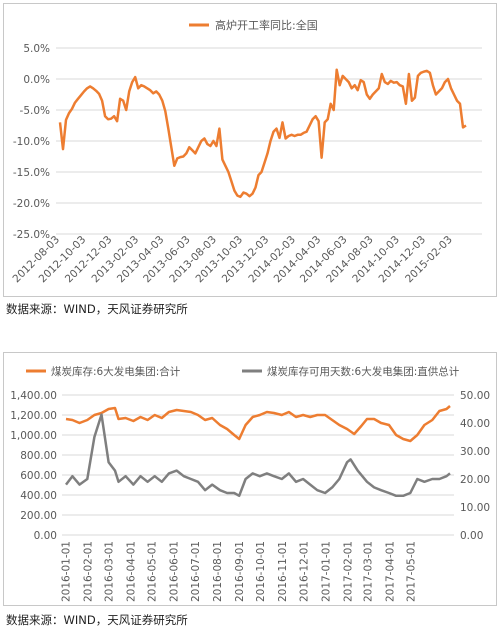  I want to click on y-right-tick-label: 30.00, so click(475, 452).